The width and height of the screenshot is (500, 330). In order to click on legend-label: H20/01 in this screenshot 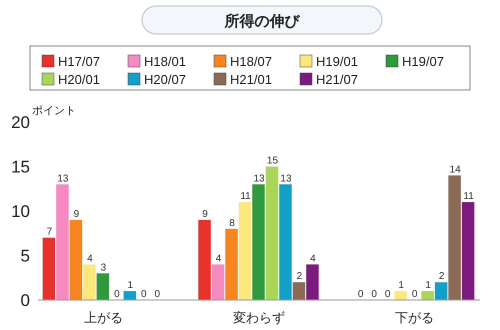, I will do `click(79, 79)`.